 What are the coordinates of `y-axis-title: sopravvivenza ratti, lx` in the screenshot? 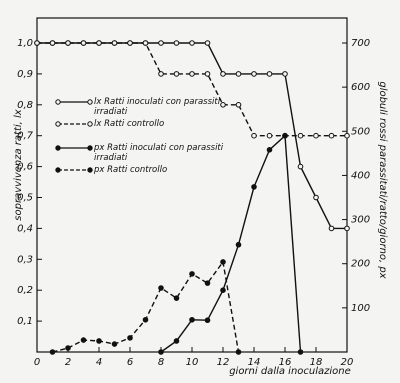 It's located at (18, 164).